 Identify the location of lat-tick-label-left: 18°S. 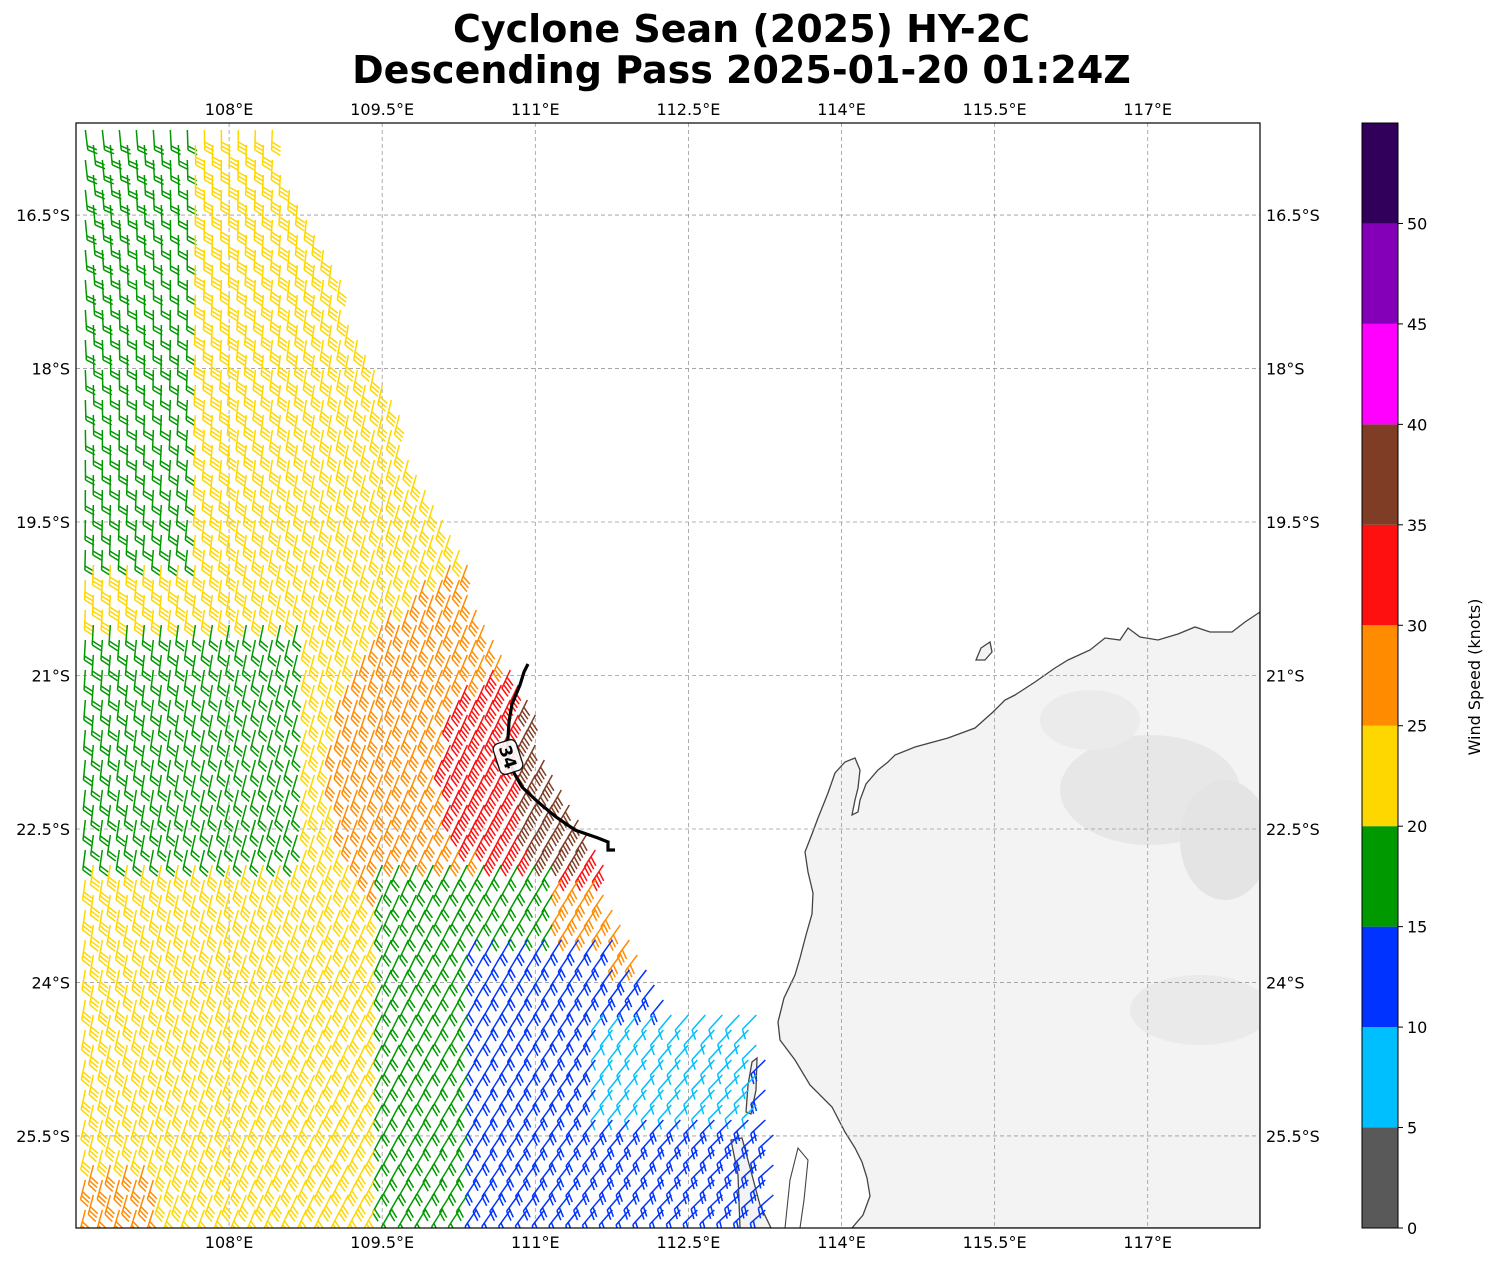
(50, 369).